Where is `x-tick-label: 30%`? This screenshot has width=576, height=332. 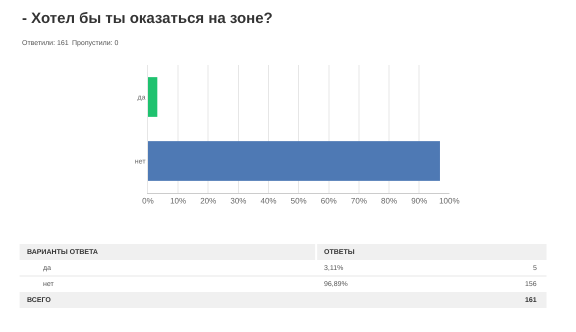
x-tick-label: 30% is located at coordinates (238, 201).